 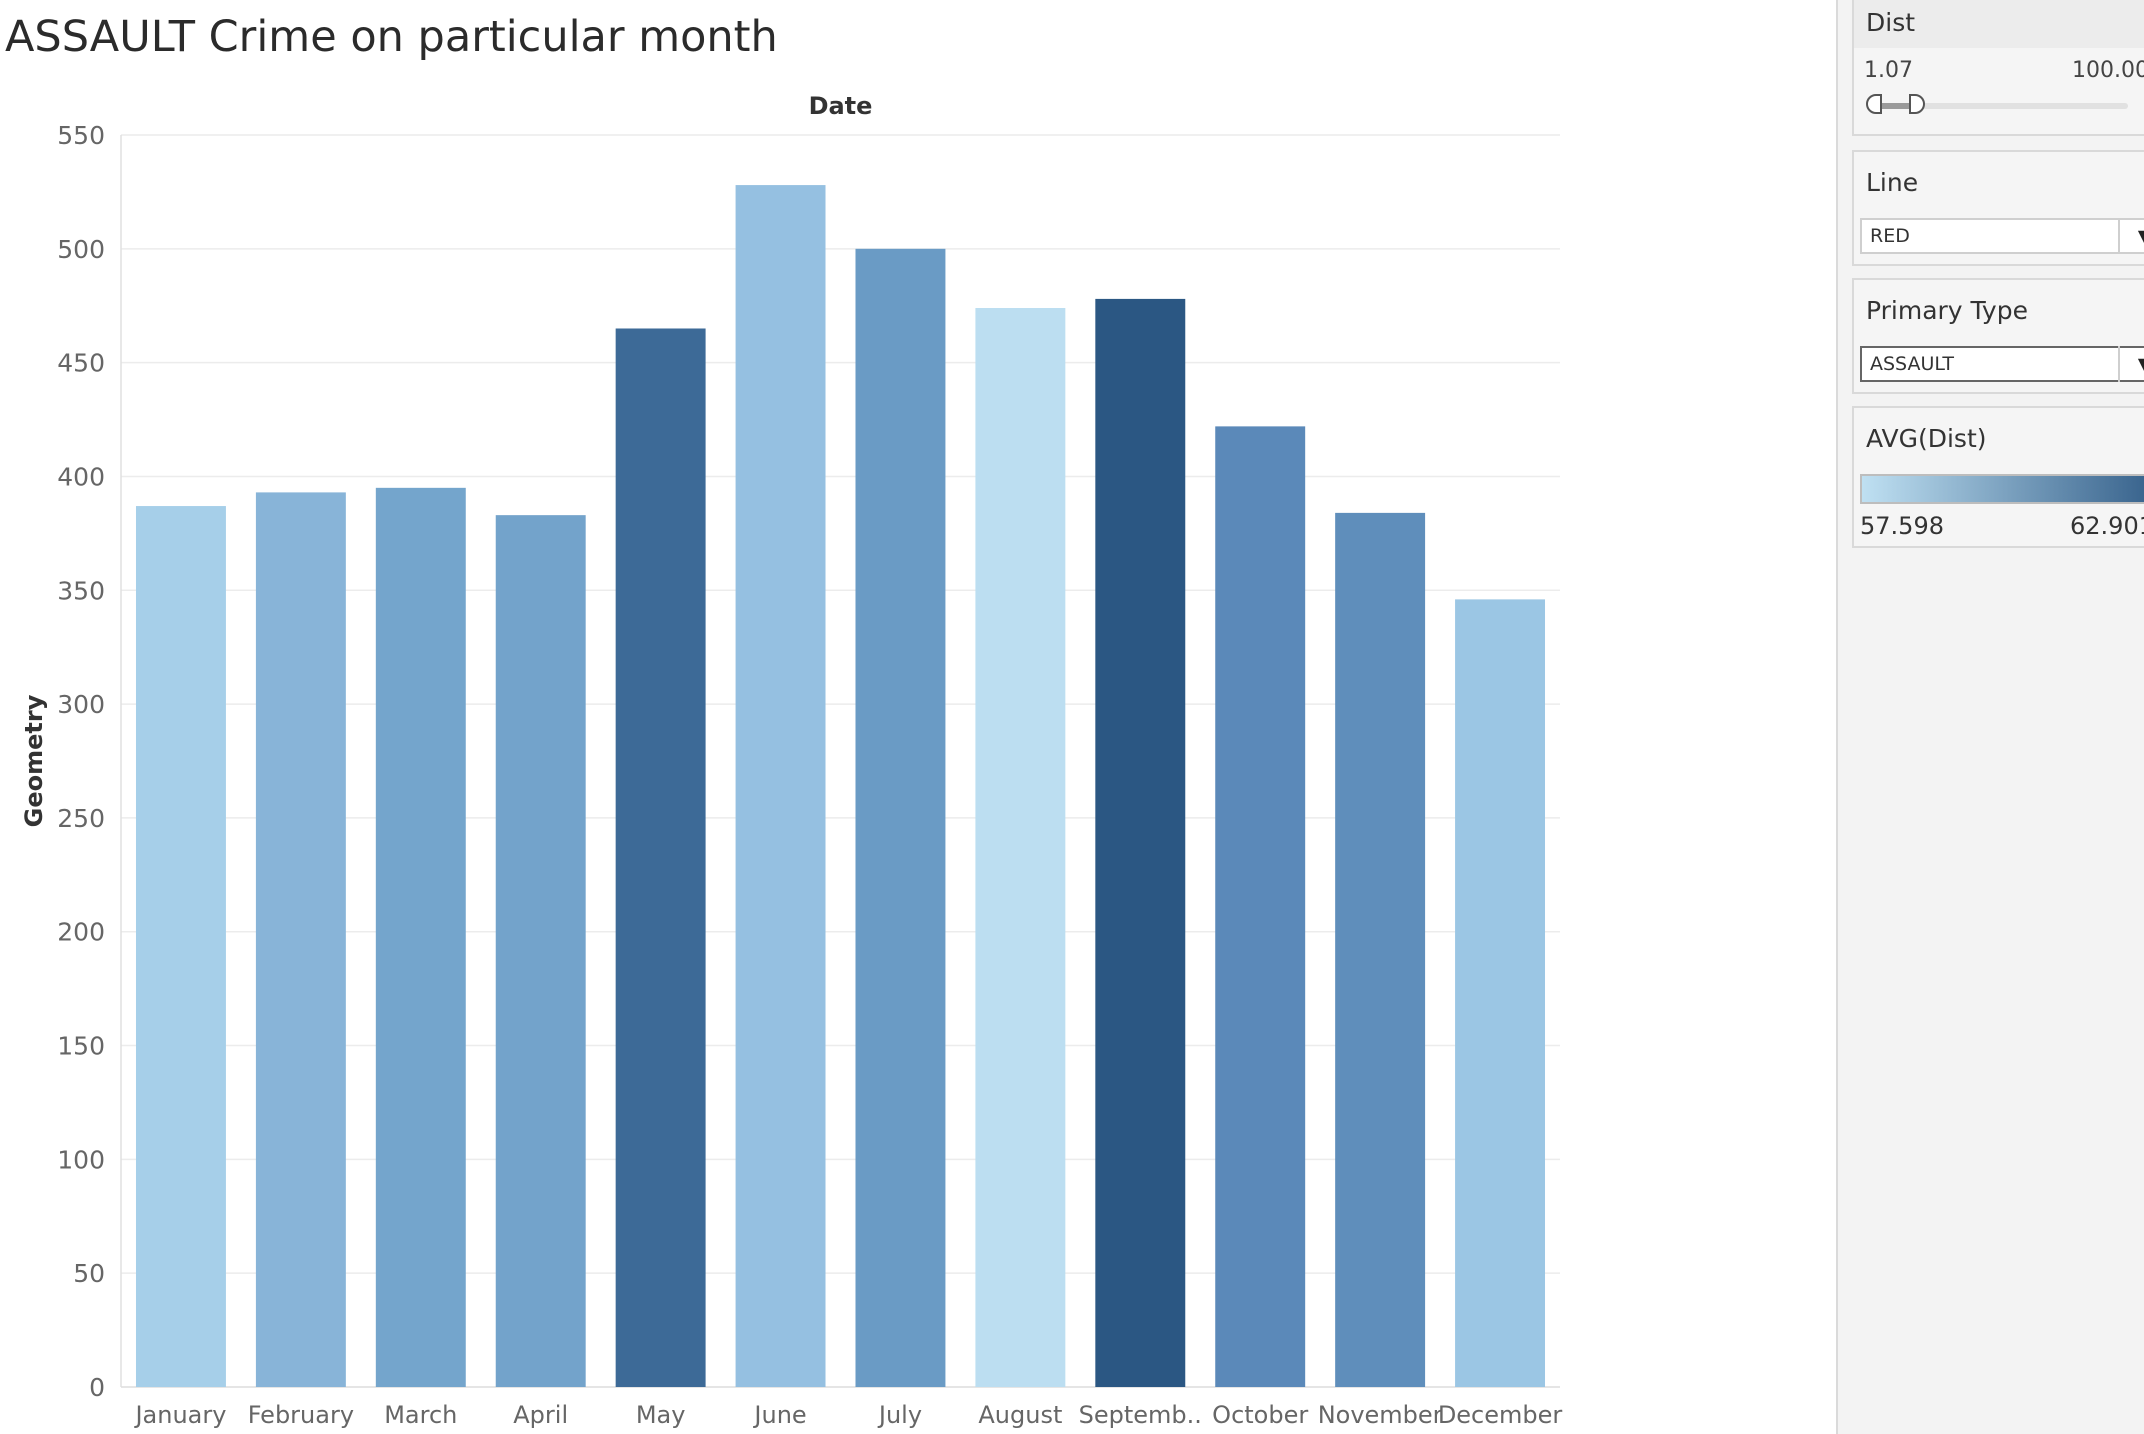 What do you see at coordinates (81, 363) in the screenshot?
I see `y-tick-label: 450` at bounding box center [81, 363].